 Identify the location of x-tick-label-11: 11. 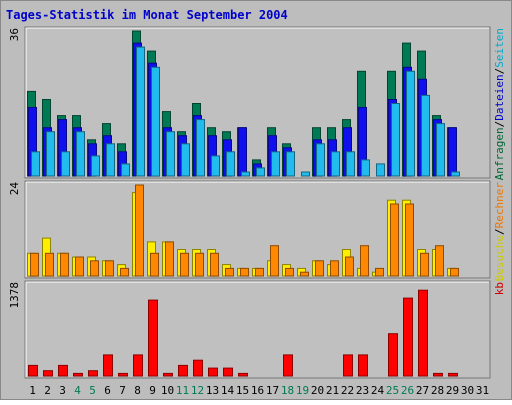
(182, 390).